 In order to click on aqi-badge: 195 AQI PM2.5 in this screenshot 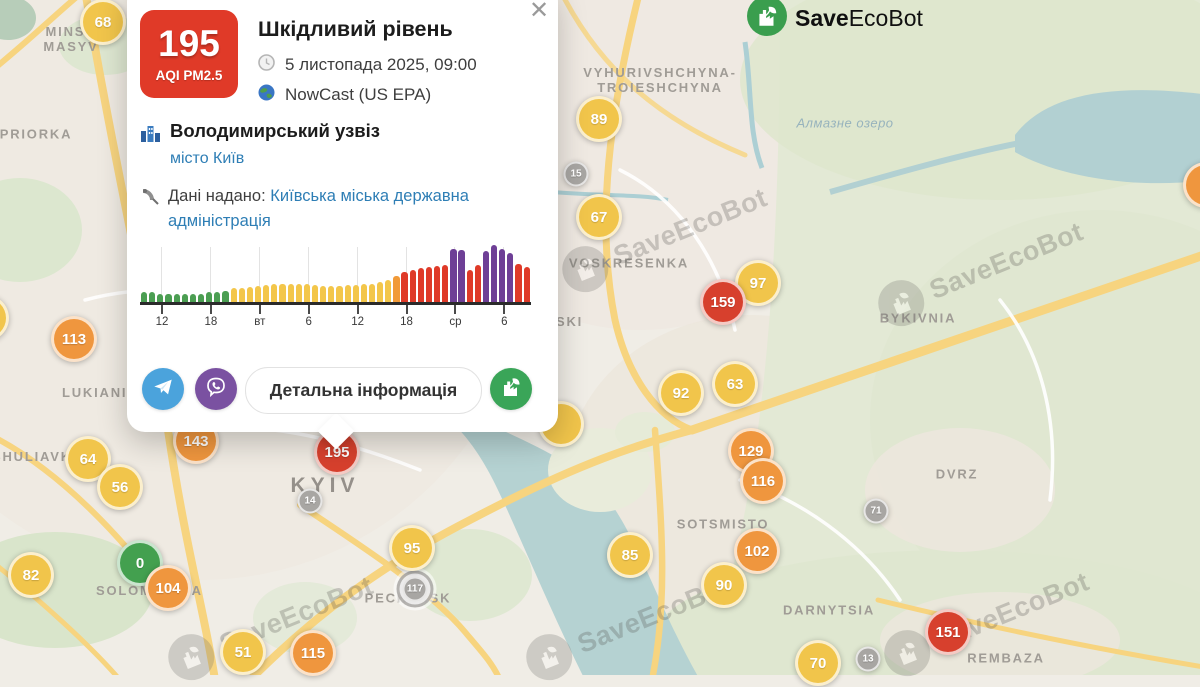, I will do `click(189, 54)`.